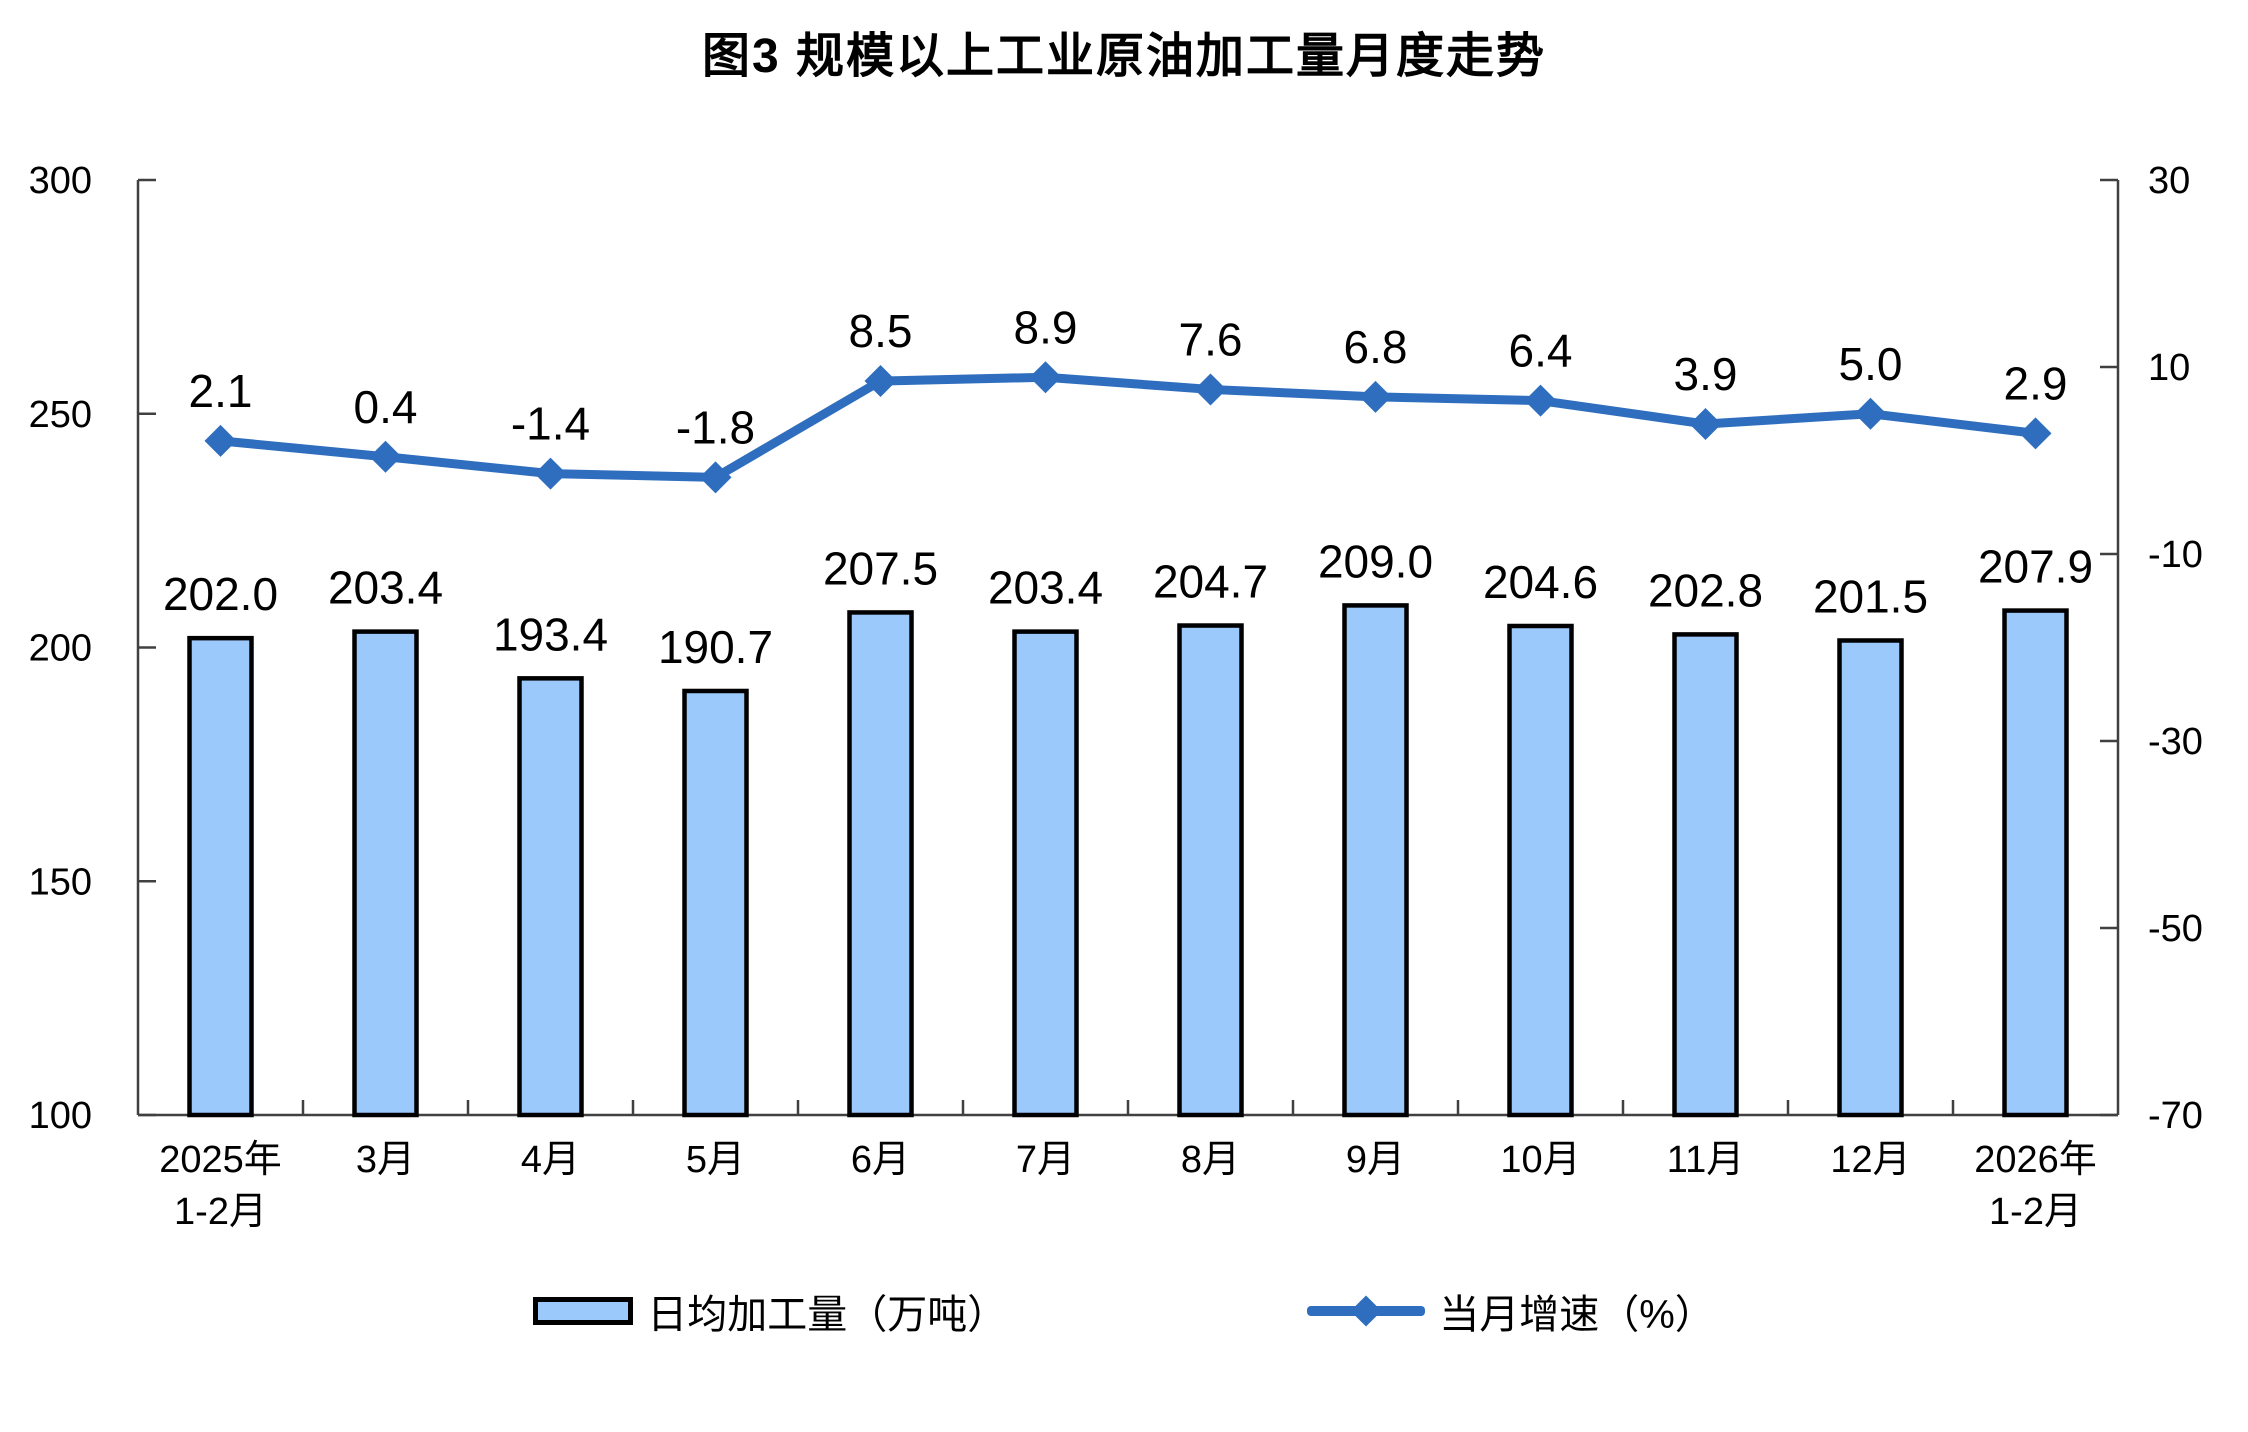  What do you see at coordinates (550, 634) in the screenshot?
I see `bar-data-label: 193.4` at bounding box center [550, 634].